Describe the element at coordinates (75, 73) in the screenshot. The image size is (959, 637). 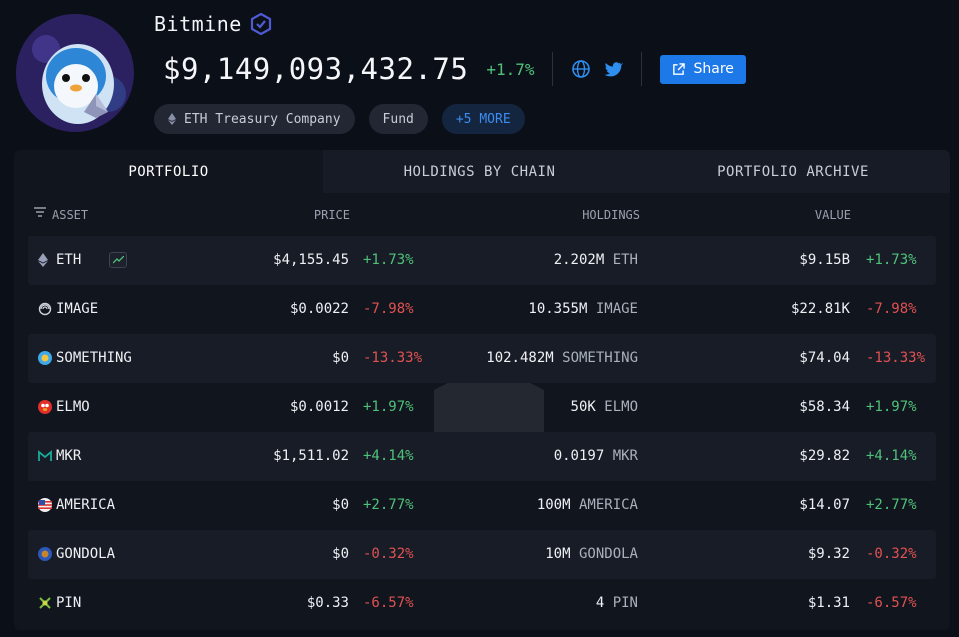
I see `entity-avatar` at that location.